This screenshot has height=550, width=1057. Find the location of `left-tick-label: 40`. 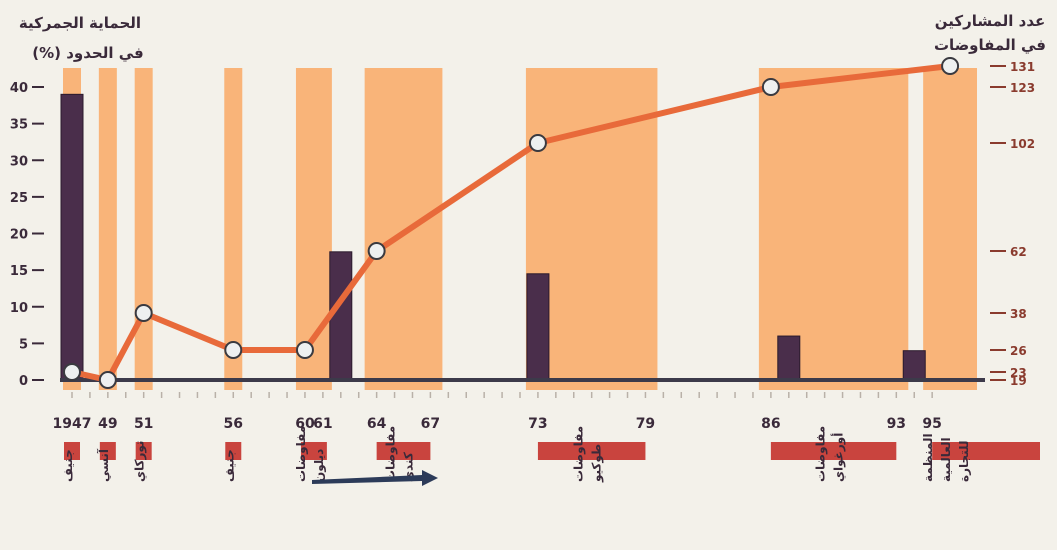

left-tick-label: 40 is located at coordinates (19, 88).